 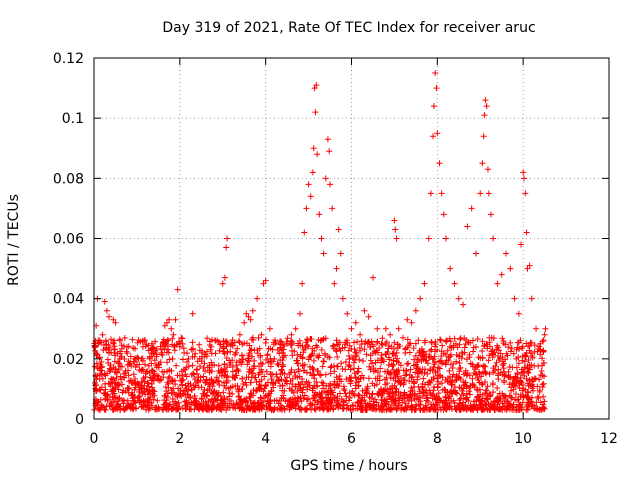 What do you see at coordinates (94, 439) in the screenshot?
I see `x-tick-label: 0` at bounding box center [94, 439].